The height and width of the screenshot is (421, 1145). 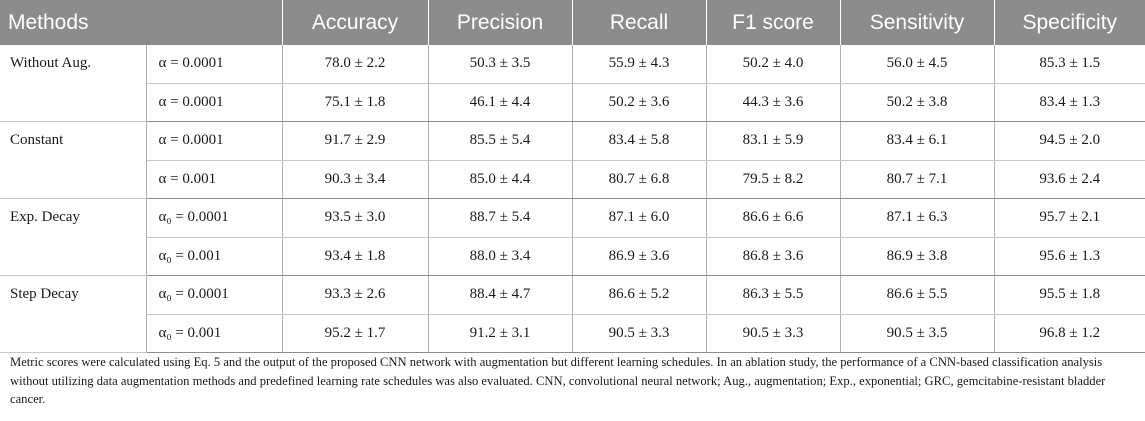 I want to click on specificity-cell: 83.4 ± 1.3, so click(x=1069, y=102).